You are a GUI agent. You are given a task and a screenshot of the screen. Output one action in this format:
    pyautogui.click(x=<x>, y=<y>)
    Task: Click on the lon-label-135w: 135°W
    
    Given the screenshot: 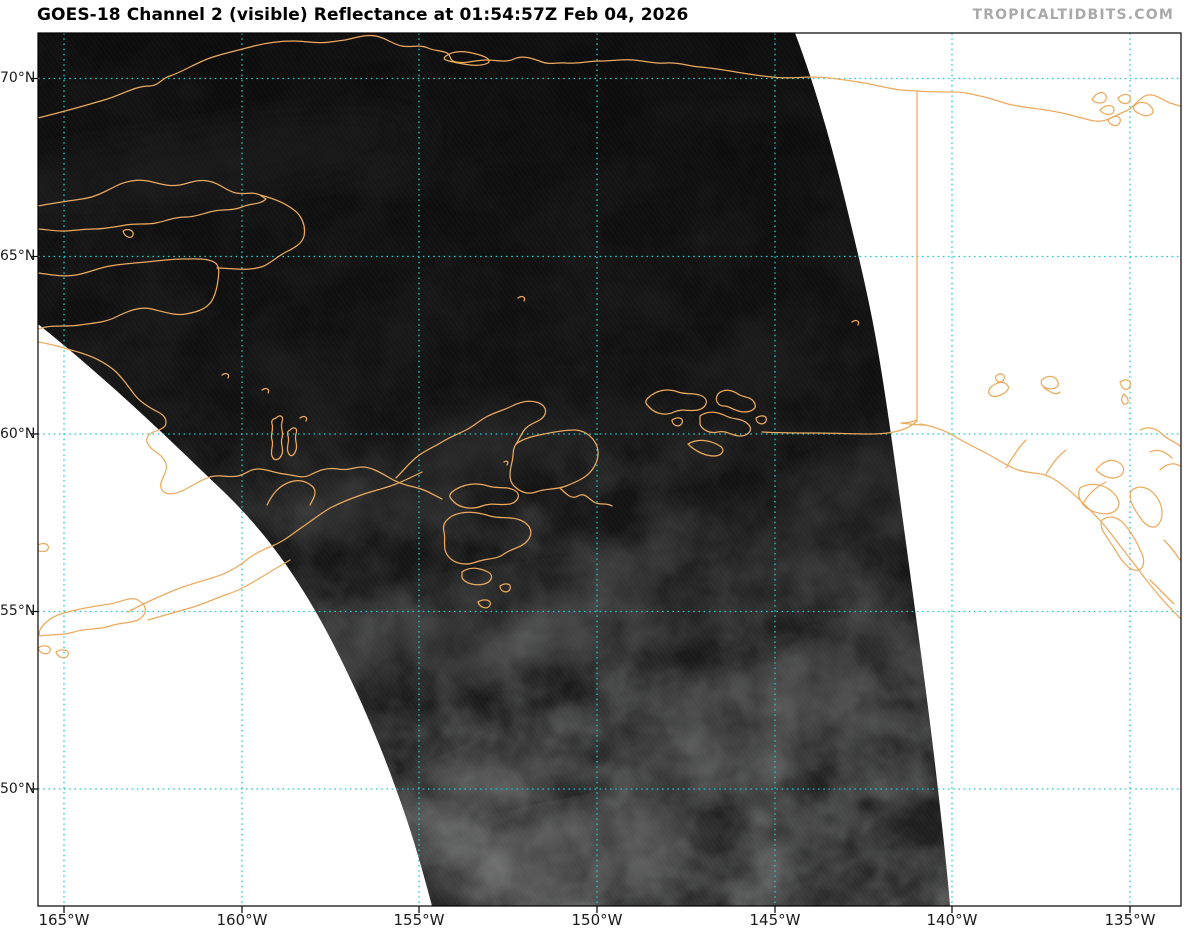 What is the action you would take?
    pyautogui.click(x=1130, y=920)
    